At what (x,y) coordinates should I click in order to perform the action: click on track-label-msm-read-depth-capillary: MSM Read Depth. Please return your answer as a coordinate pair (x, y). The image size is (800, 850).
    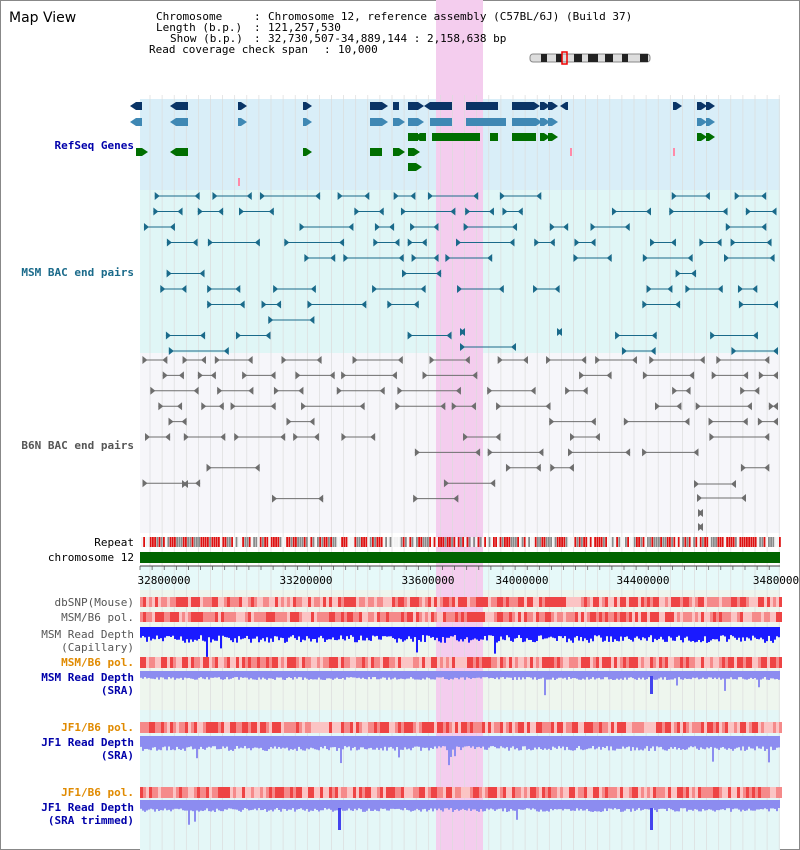
    Looking at the image, I should click on (87, 634).